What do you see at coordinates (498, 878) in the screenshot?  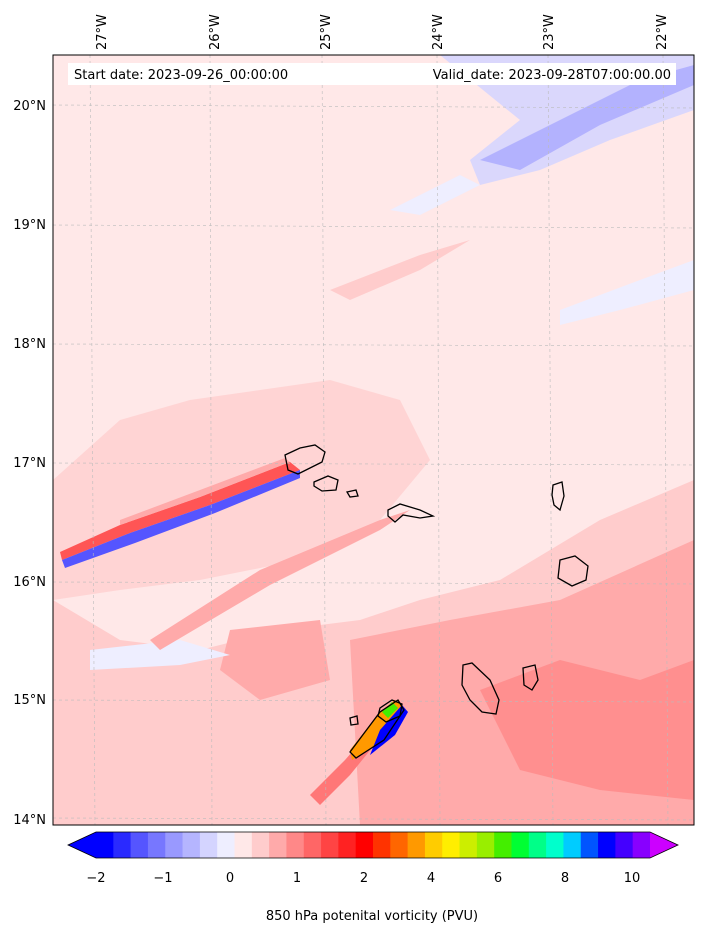 I see `colorbar-tick-label: 6` at bounding box center [498, 878].